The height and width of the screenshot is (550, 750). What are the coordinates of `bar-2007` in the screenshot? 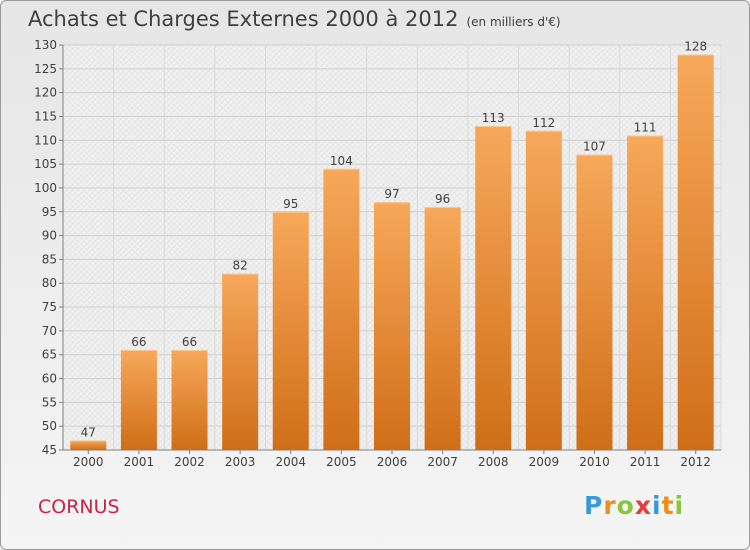 It's located at (442, 328).